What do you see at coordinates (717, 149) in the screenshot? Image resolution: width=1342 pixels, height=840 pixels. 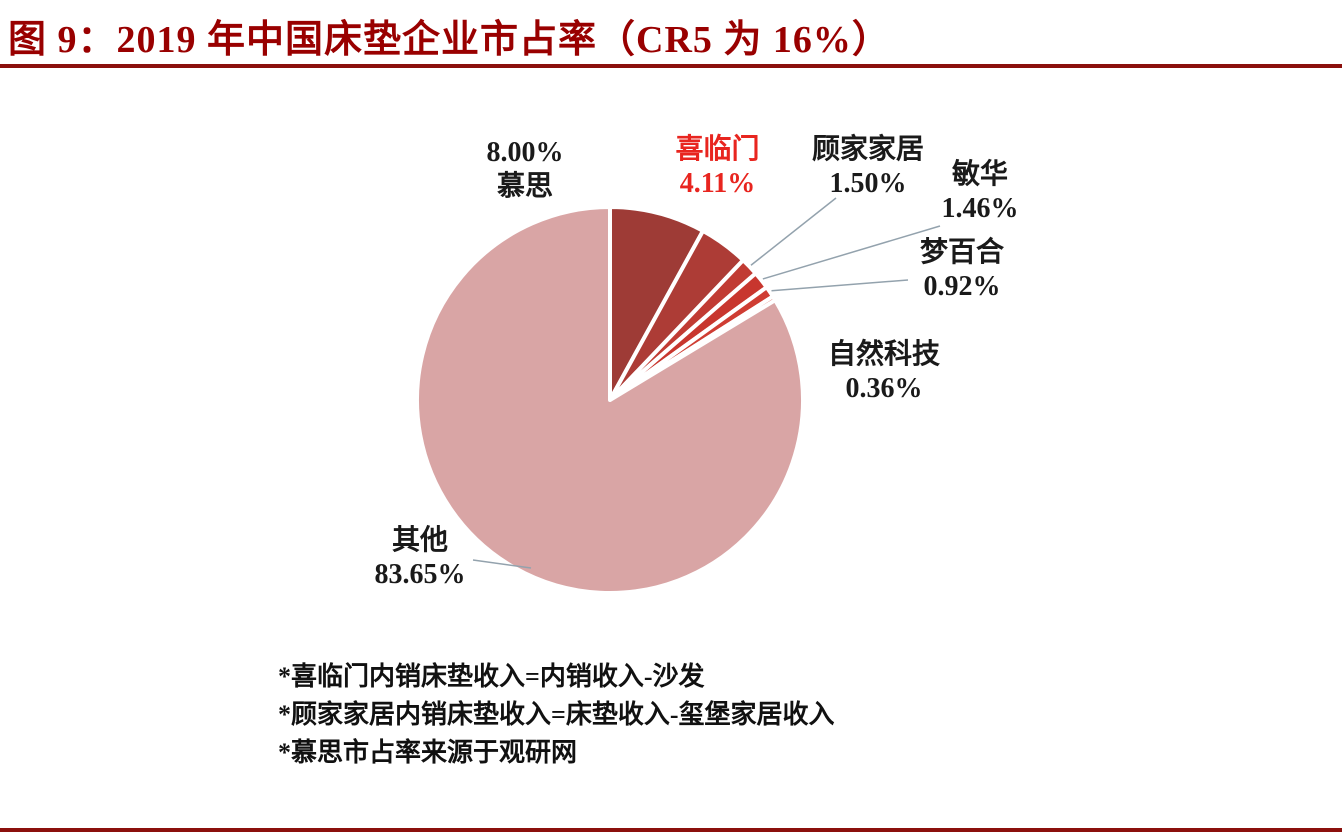 I see `label-xilinmen-name: 喜临门` at bounding box center [717, 149].